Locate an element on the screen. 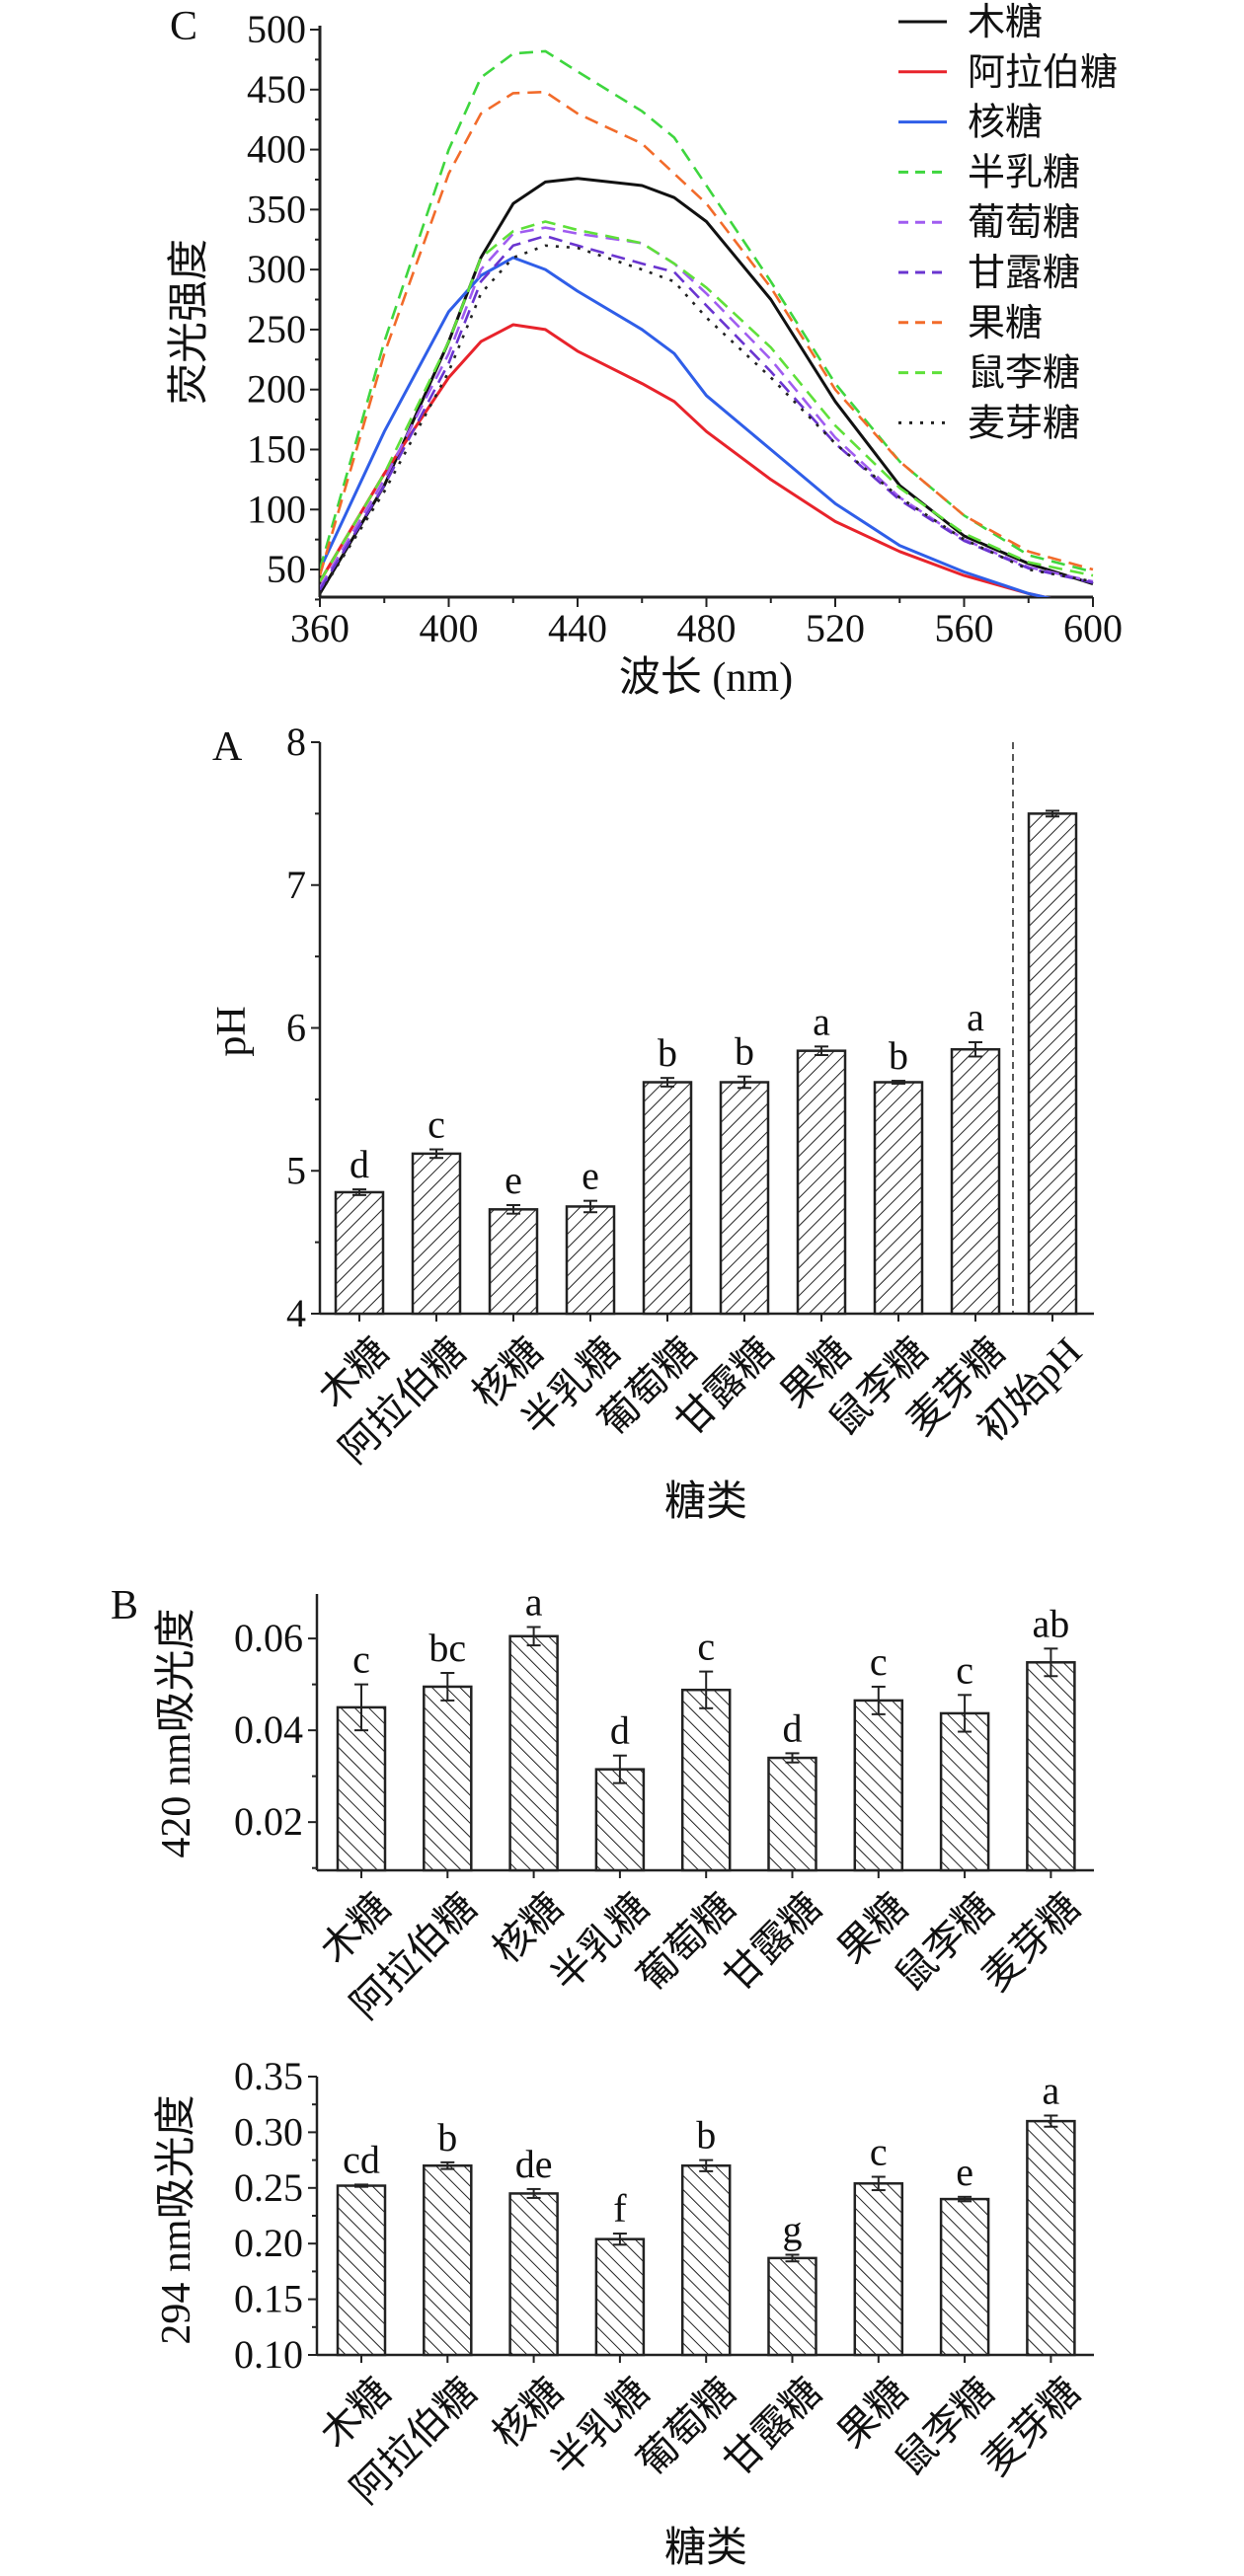 The width and height of the screenshot is (1244, 2576). legend-label: 葡萄糖 is located at coordinates (1024, 223).